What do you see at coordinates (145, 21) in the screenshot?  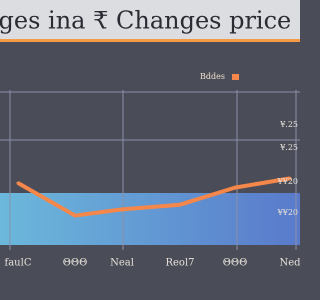 I see `chart-title: anges ina ₹ Changes price` at bounding box center [145, 21].